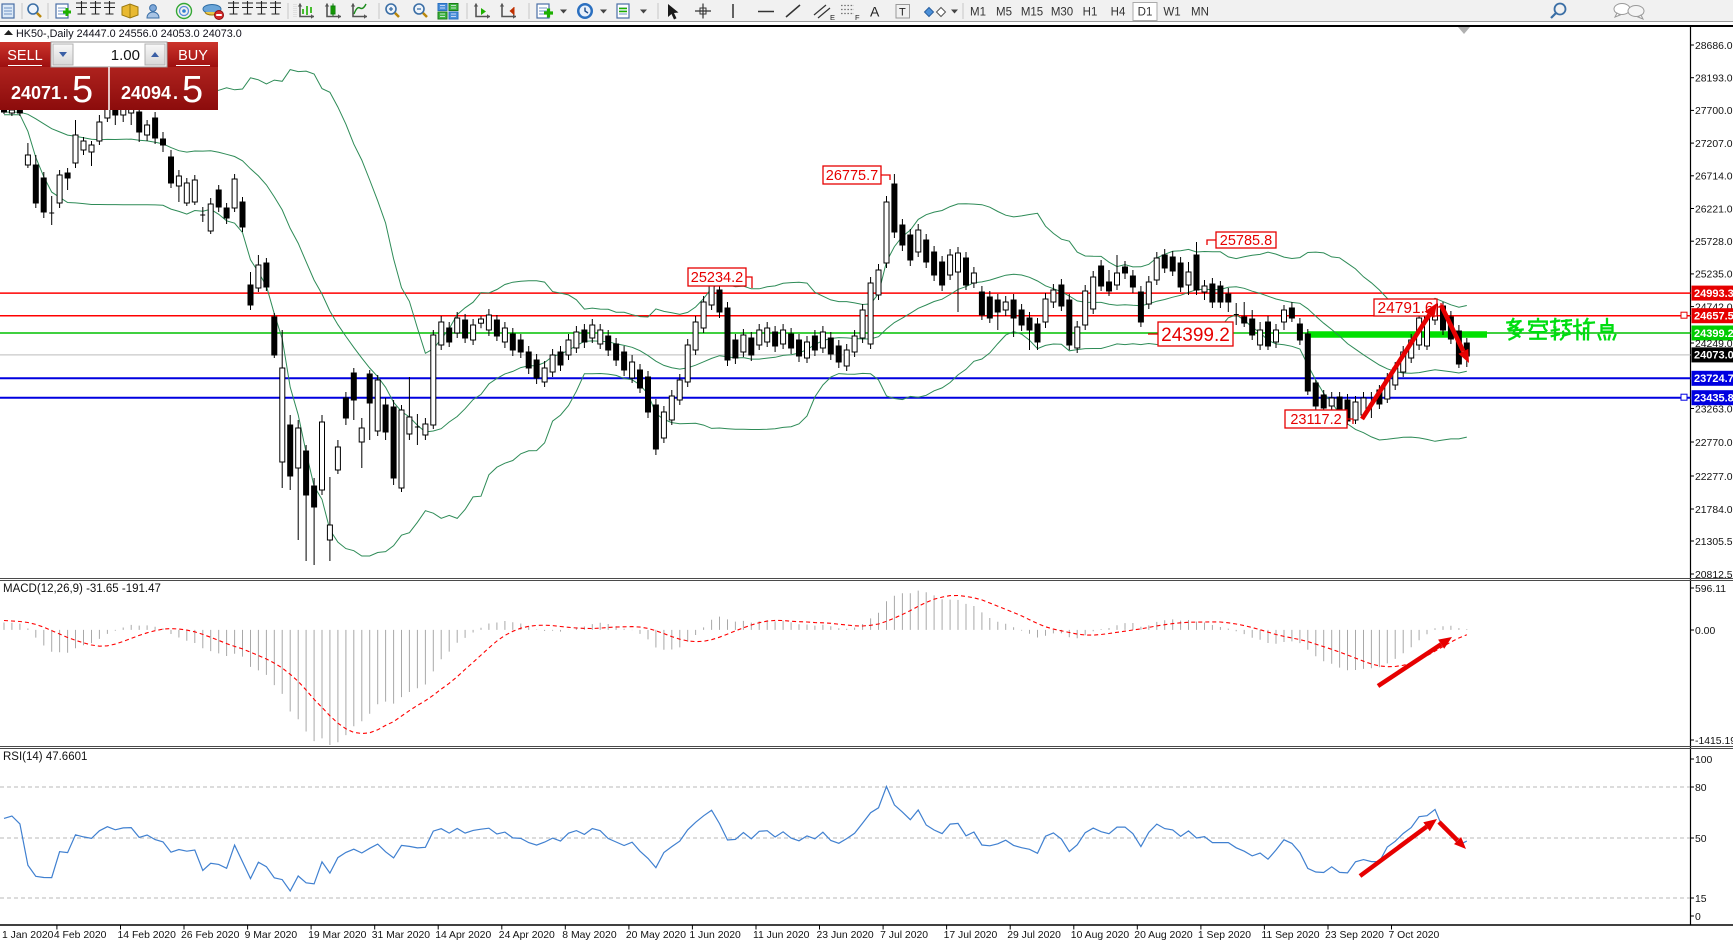 This screenshot has width=1733, height=943. I want to click on svg-text: 21784.0, so click(1714, 510).